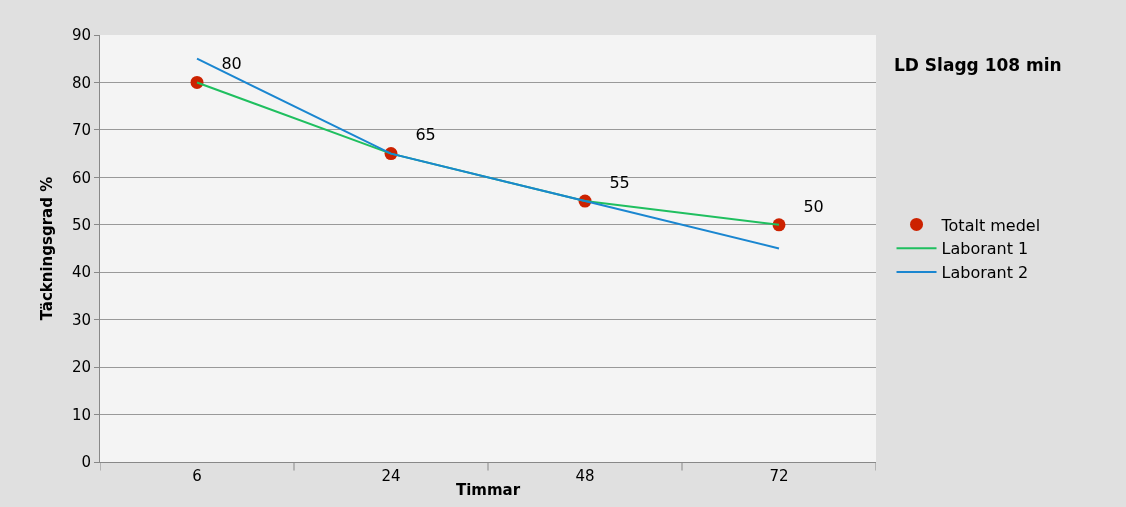 The width and height of the screenshot is (1126, 507). Describe the element at coordinates (81, 35) in the screenshot. I see `y-tick-label: 90` at that location.